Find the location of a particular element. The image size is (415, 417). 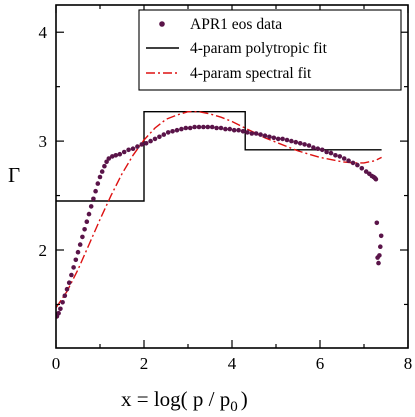

x-tick-label: 2 is located at coordinates (144, 363).